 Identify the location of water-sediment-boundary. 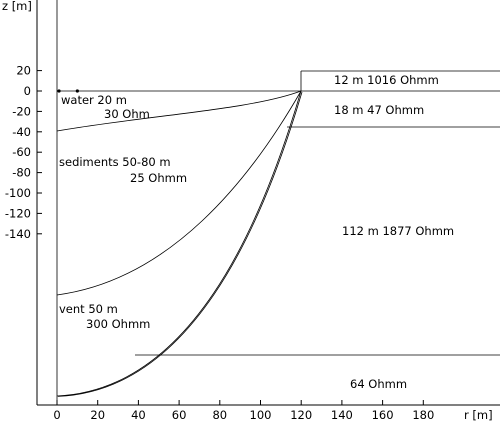
(179, 111).